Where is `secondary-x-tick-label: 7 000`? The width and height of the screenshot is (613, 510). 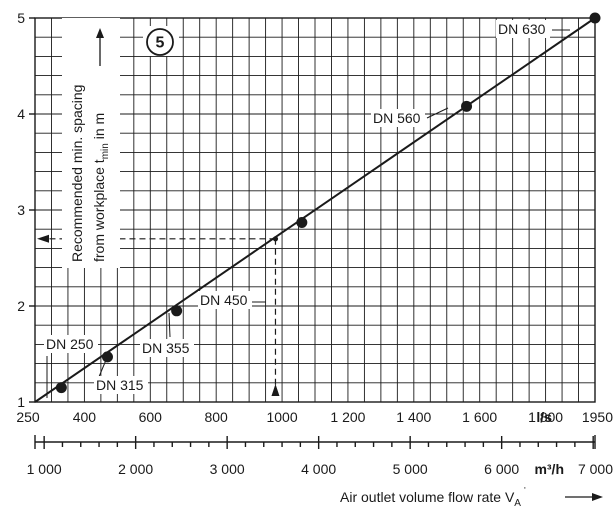 secondary-x-tick-label: 7 000 is located at coordinates (595, 469).